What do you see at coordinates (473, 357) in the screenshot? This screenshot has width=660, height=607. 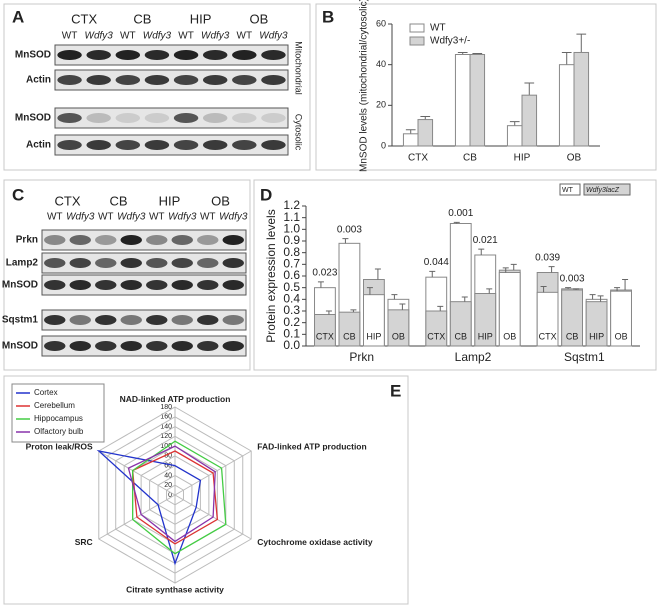 I see `group-label: Lamp2` at bounding box center [473, 357].